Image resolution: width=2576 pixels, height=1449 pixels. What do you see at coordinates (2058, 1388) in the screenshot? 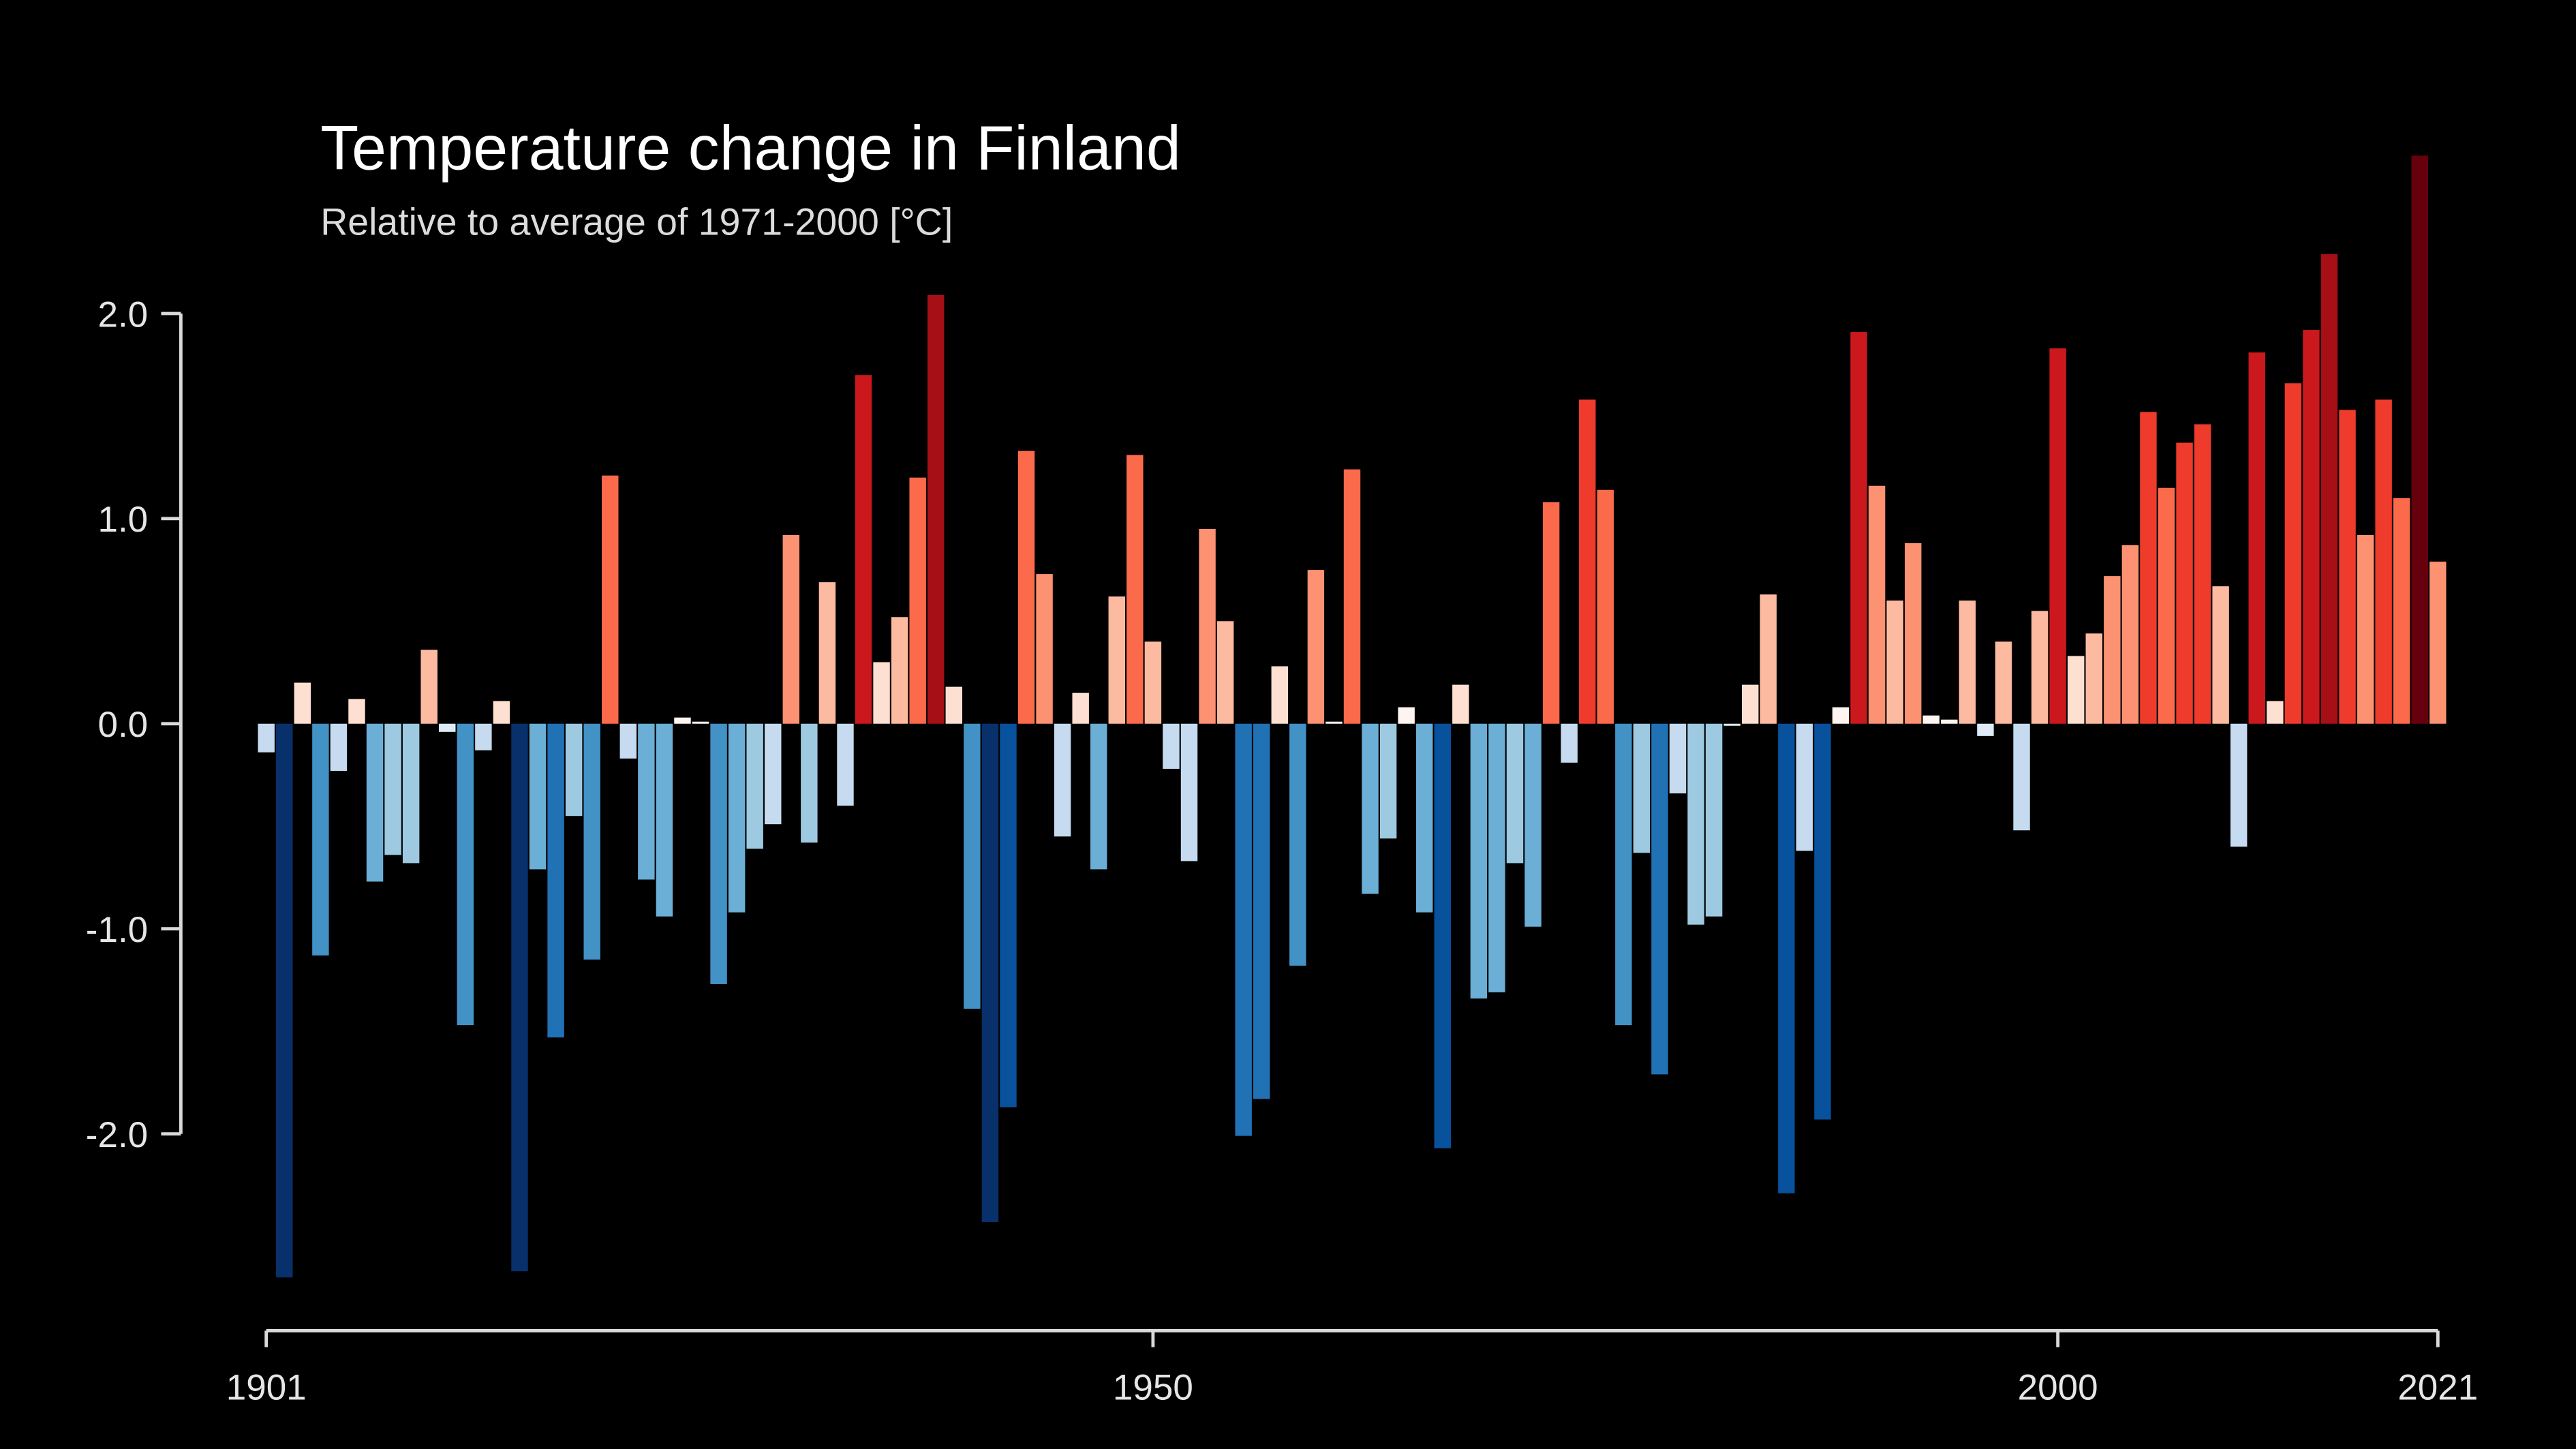
I see `x-tick-label: 2000` at bounding box center [2058, 1388].